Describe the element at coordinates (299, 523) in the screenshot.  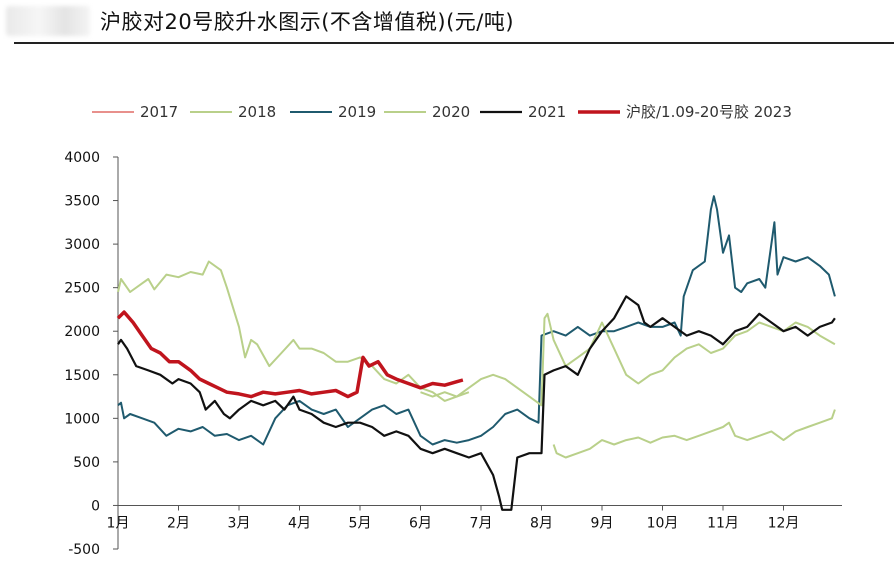
I see `x-tick-label: 4月` at that location.